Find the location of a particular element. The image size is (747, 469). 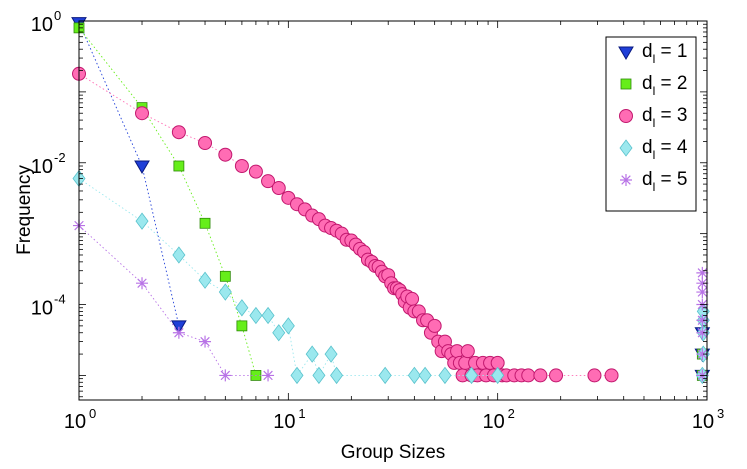

y-tick-exponent: 0 is located at coordinates (57, 15).